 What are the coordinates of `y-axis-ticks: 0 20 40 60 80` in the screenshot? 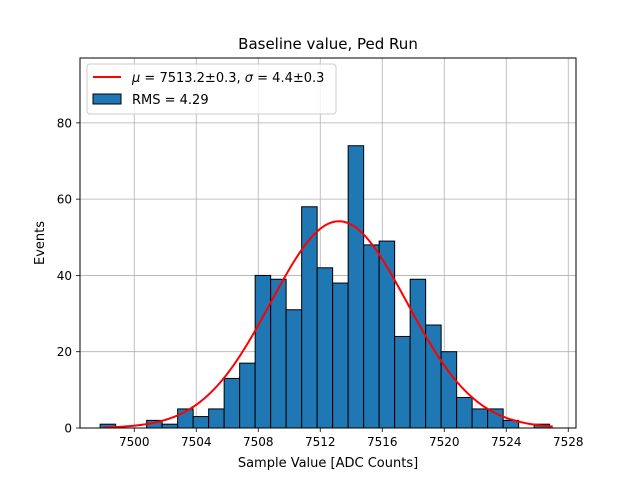 It's located at (68, 276).